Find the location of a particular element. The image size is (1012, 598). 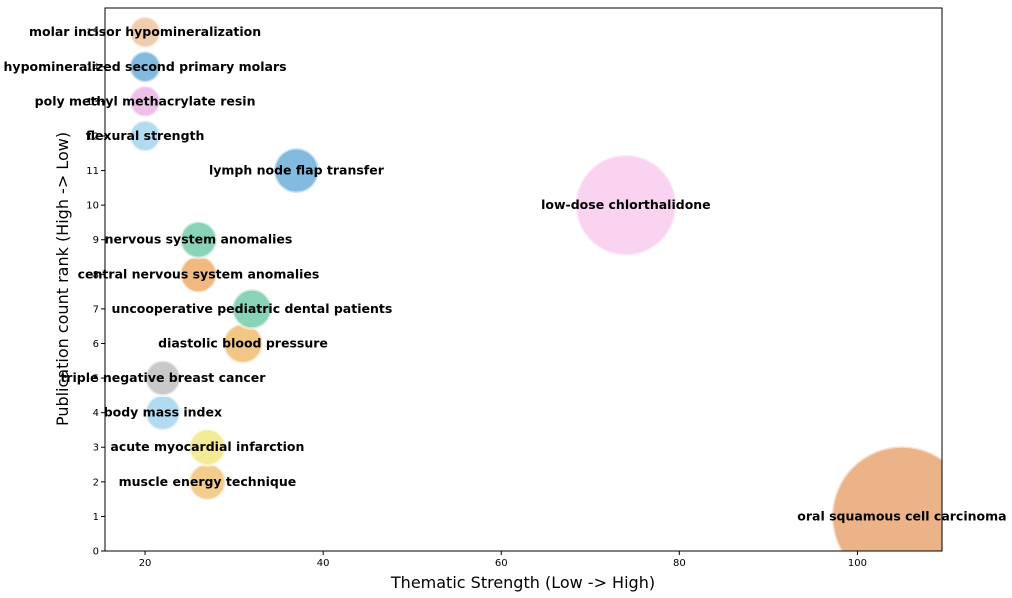

y-tick-label: 1 is located at coordinates (96, 517).